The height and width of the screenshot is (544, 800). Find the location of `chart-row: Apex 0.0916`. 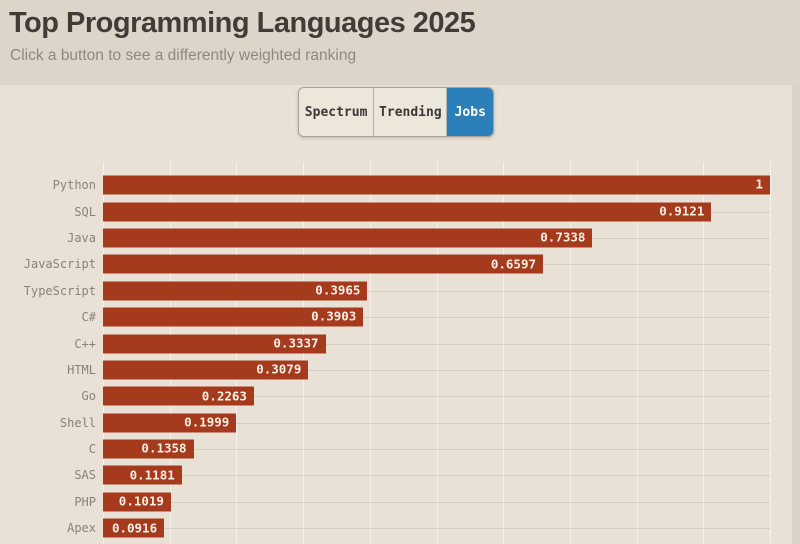

chart-row: Apex 0.0916 is located at coordinates (396, 528).